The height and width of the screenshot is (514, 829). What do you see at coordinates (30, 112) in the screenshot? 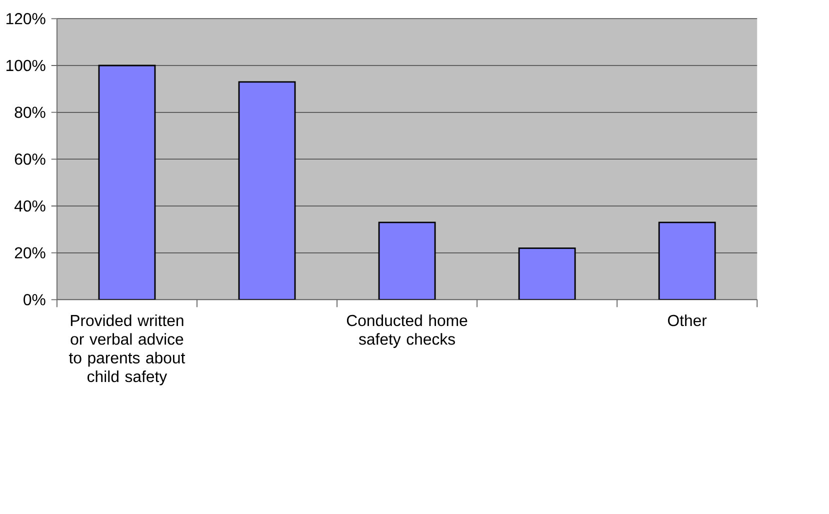
I see `y-tick-label: 80%` at bounding box center [30, 112].